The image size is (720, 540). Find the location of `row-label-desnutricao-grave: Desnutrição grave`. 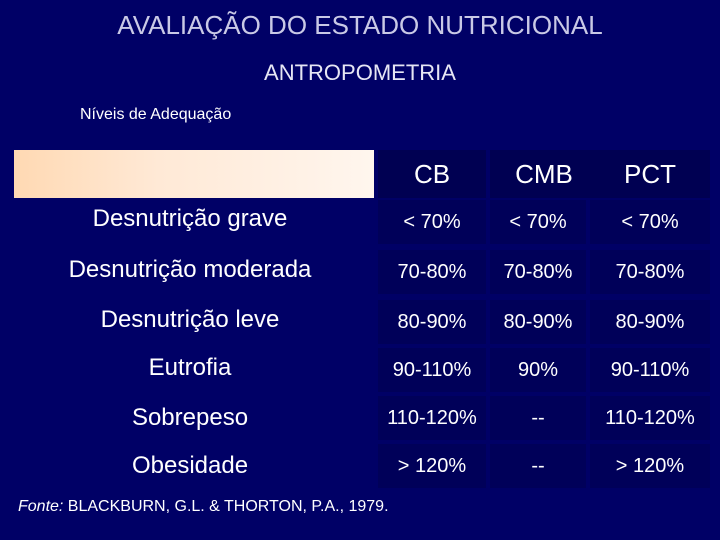

row-label-desnutricao-grave: Desnutrição grave is located at coordinates (190, 218).